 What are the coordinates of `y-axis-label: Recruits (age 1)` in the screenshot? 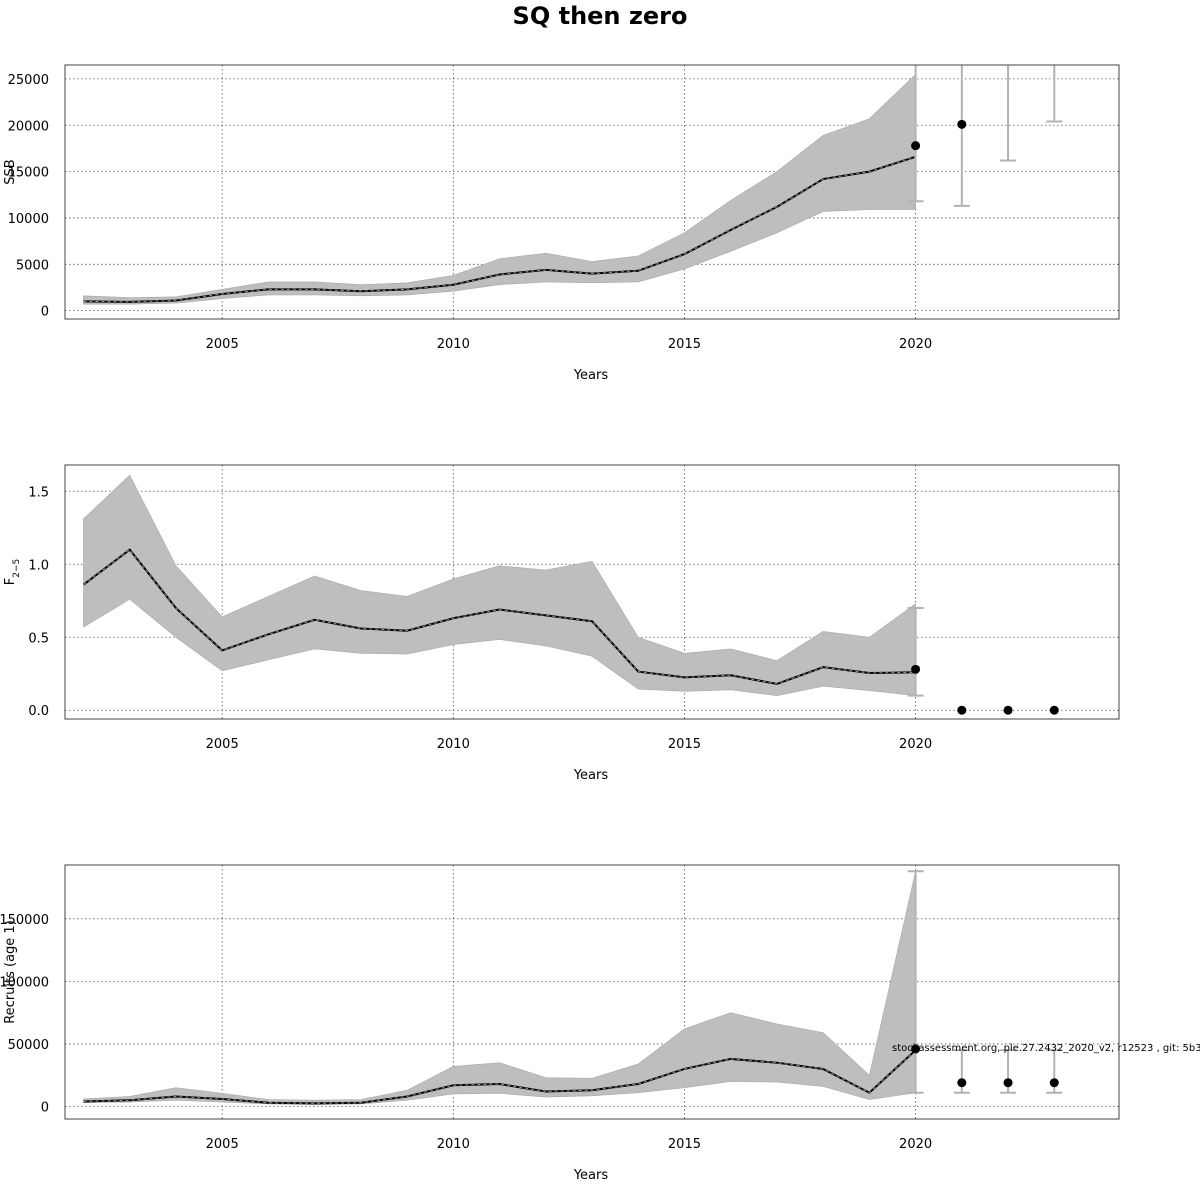 It's located at (10, 972).